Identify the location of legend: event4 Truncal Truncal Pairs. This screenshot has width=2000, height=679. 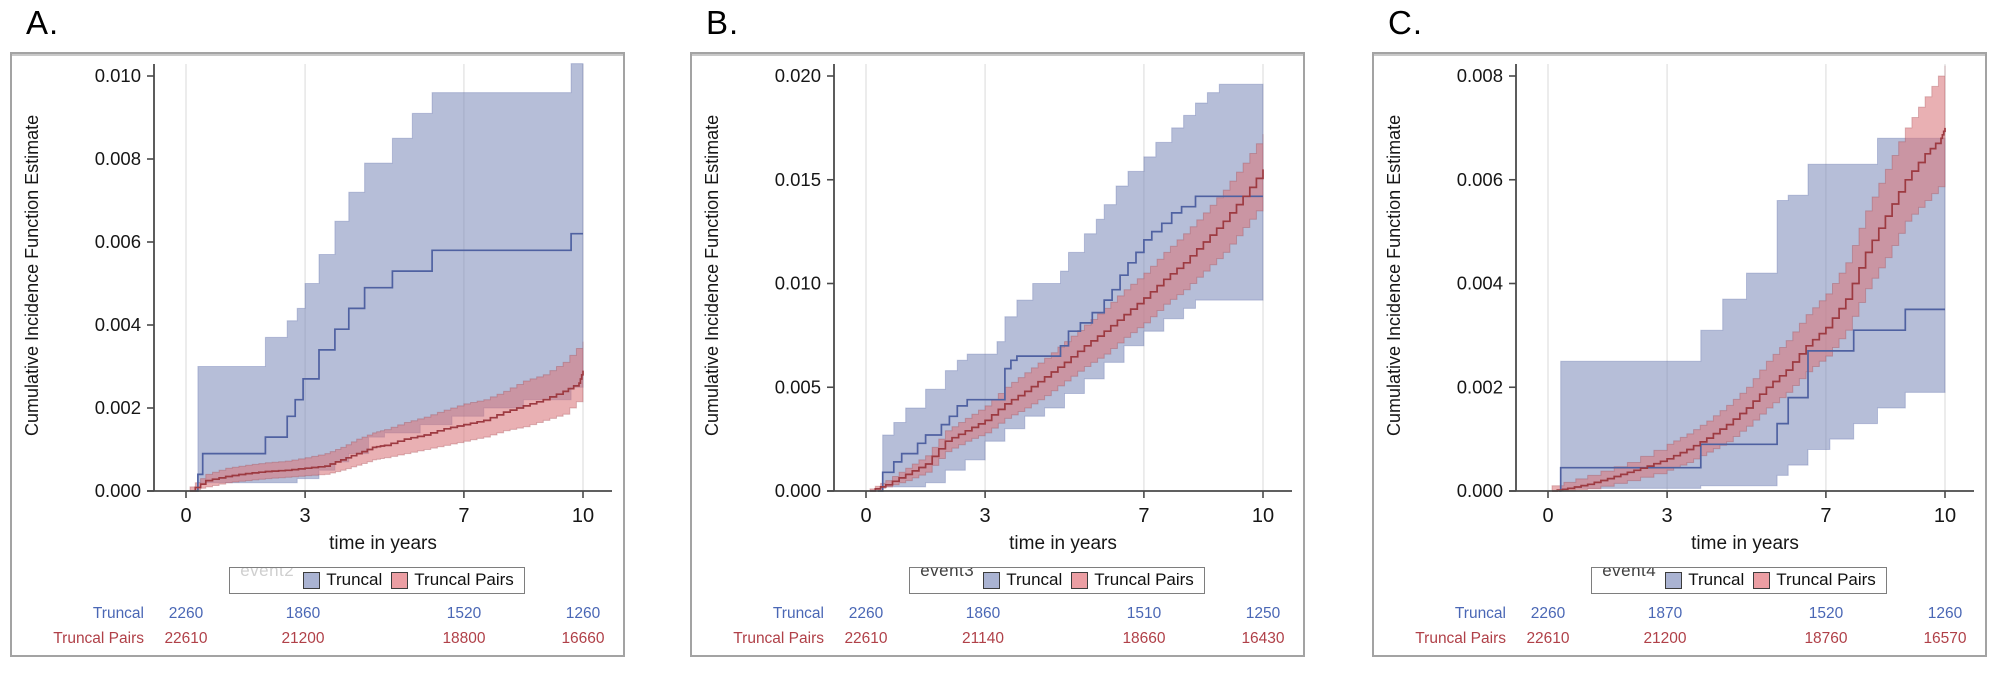
(1739, 580).